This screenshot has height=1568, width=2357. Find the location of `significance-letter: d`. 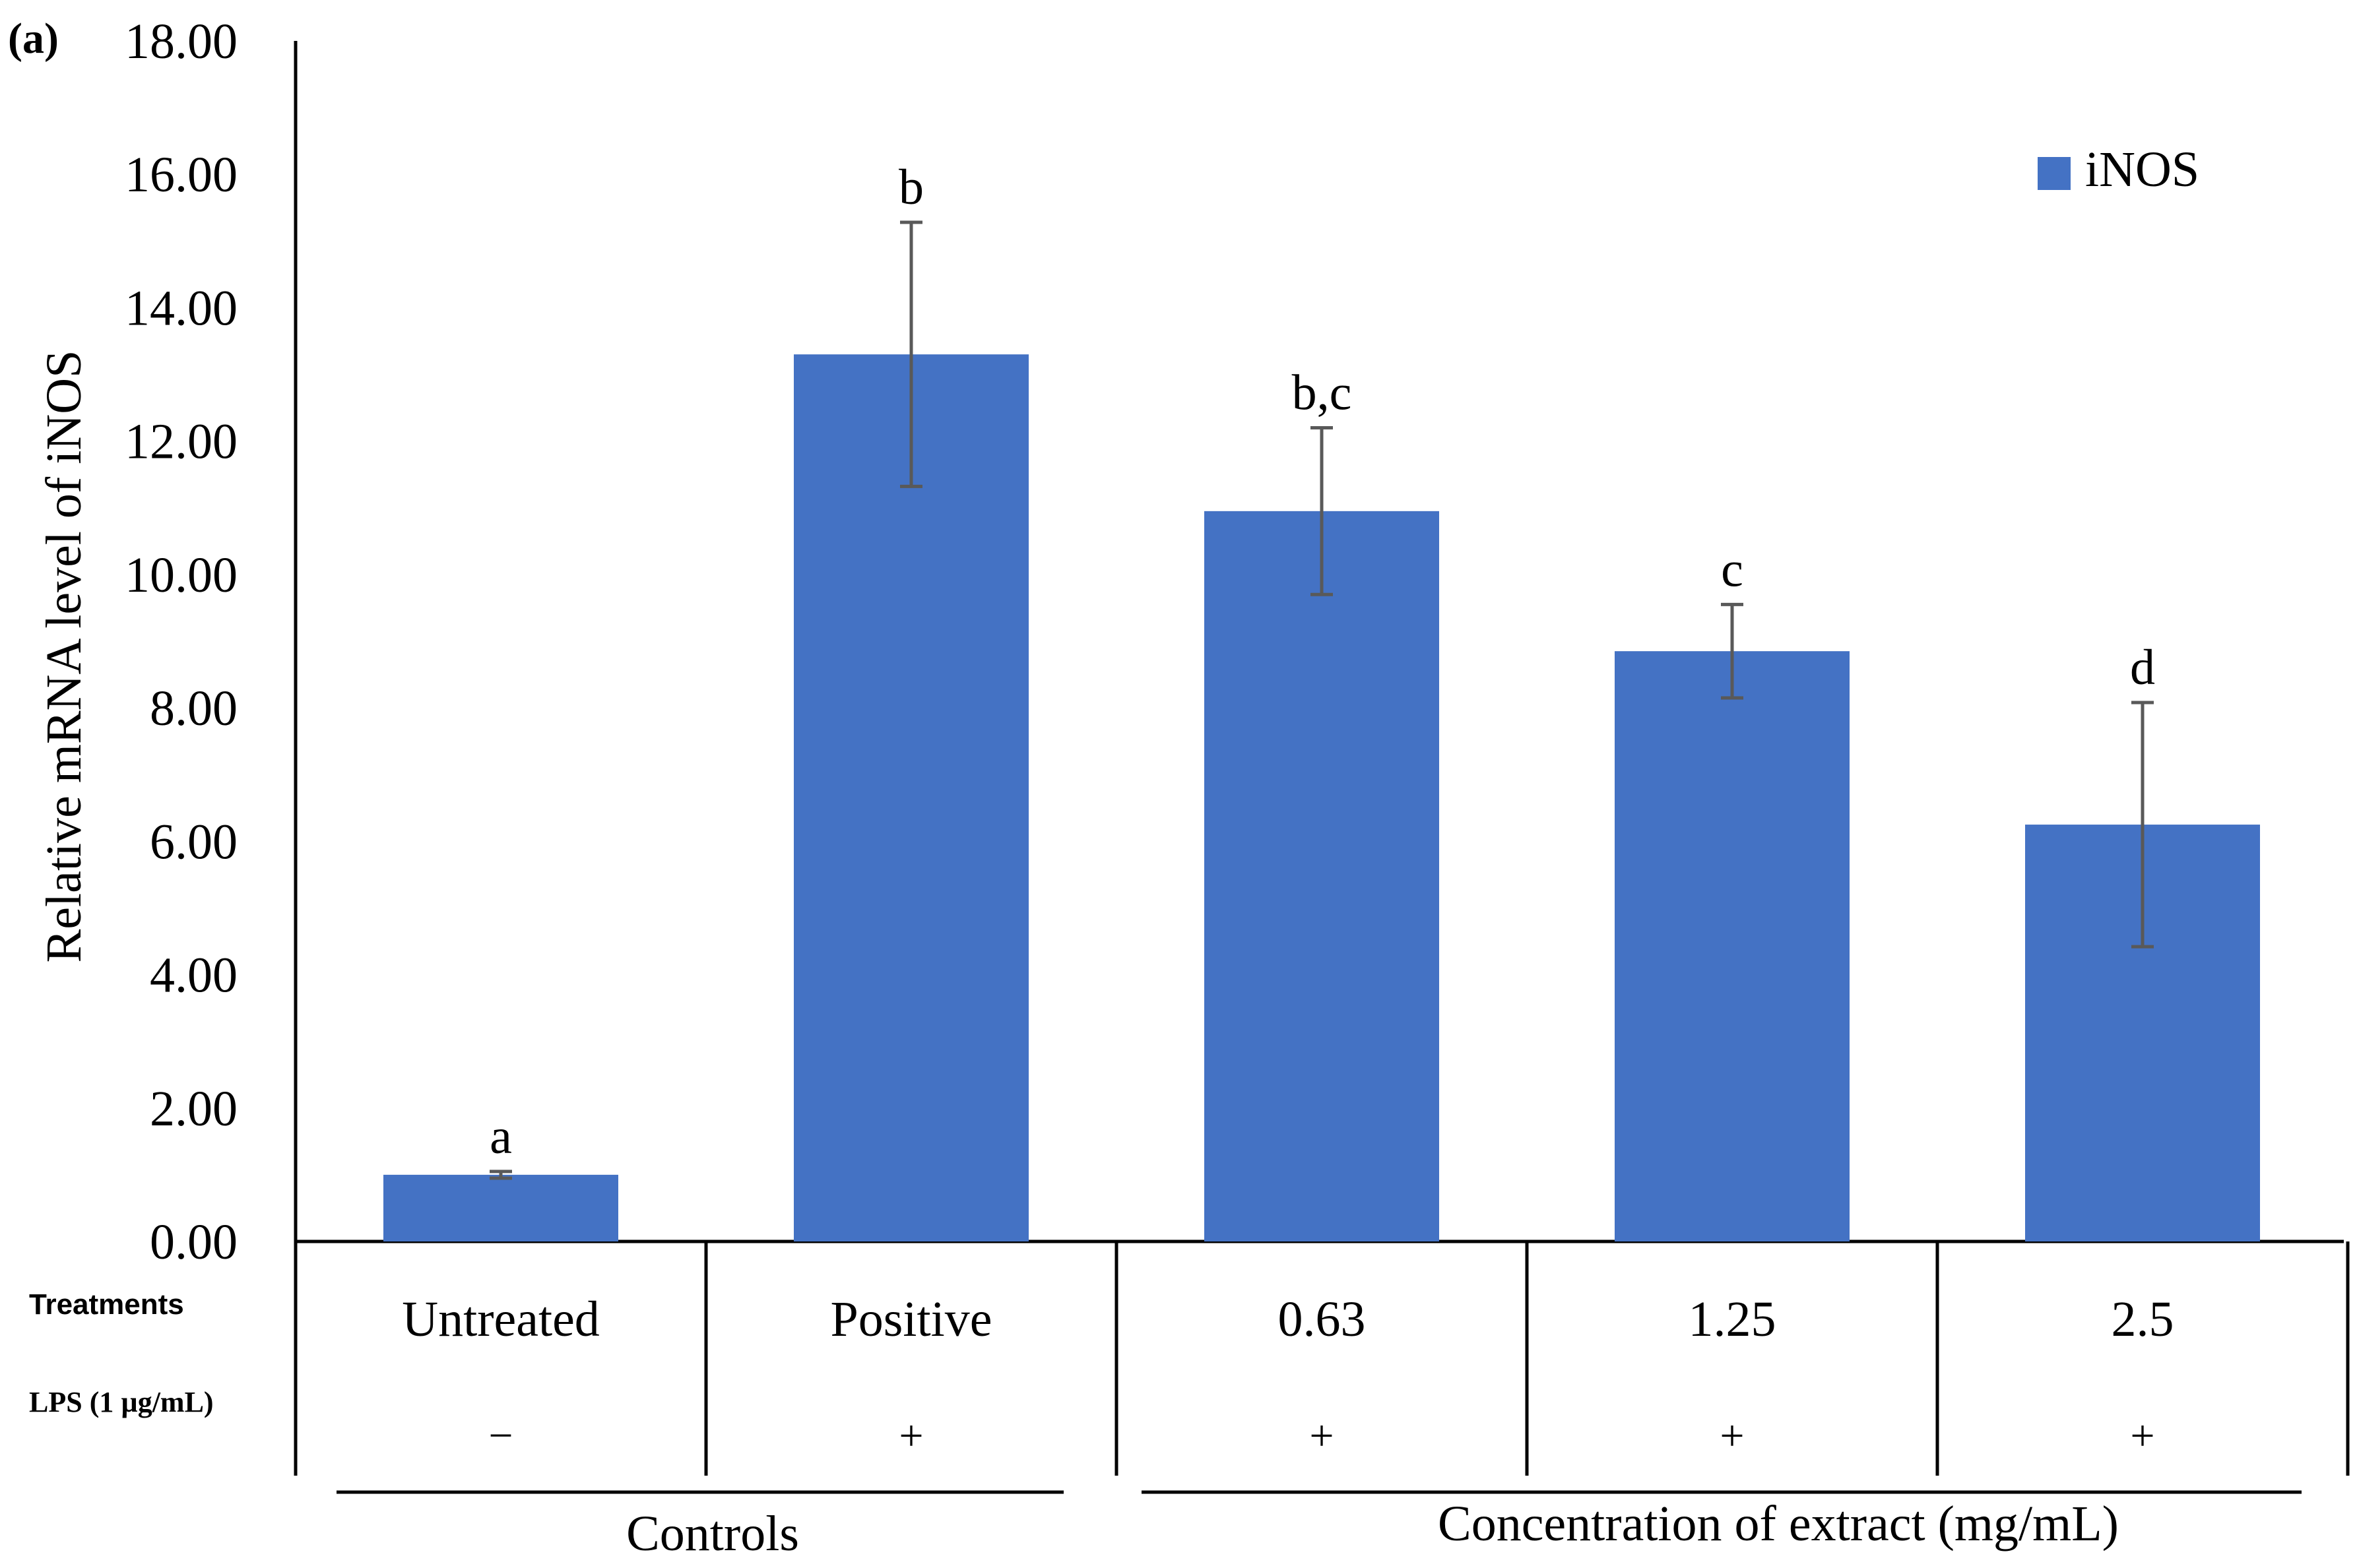

significance-letter: d is located at coordinates (2142, 667).